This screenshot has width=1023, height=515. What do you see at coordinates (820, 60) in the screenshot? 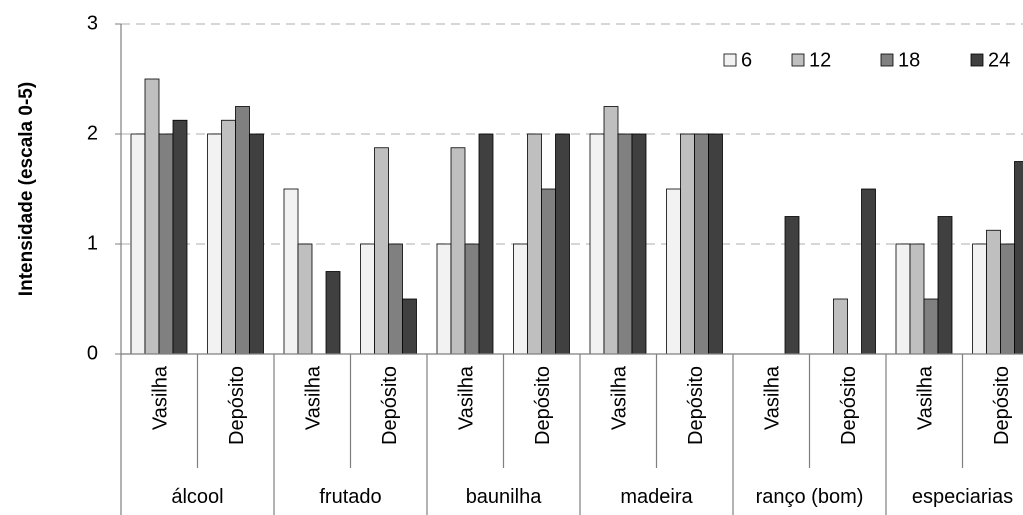
I see `legend-label: 12` at bounding box center [820, 60].